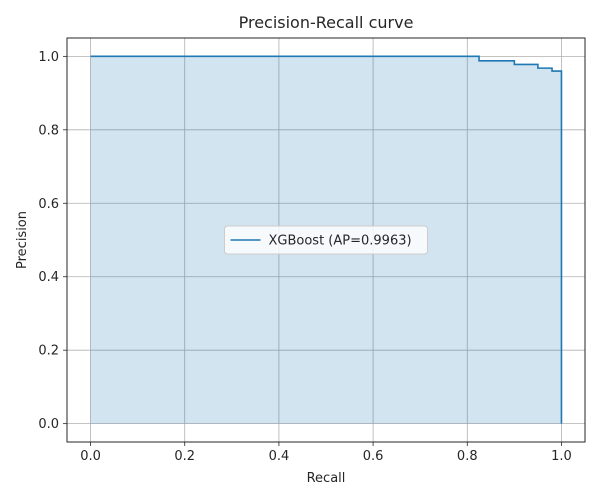 The image size is (600, 500). Describe the element at coordinates (326, 453) in the screenshot. I see `x-axis-ticks: 0.0 0.2 0.4 0.6 0.8 1.0` at that location.